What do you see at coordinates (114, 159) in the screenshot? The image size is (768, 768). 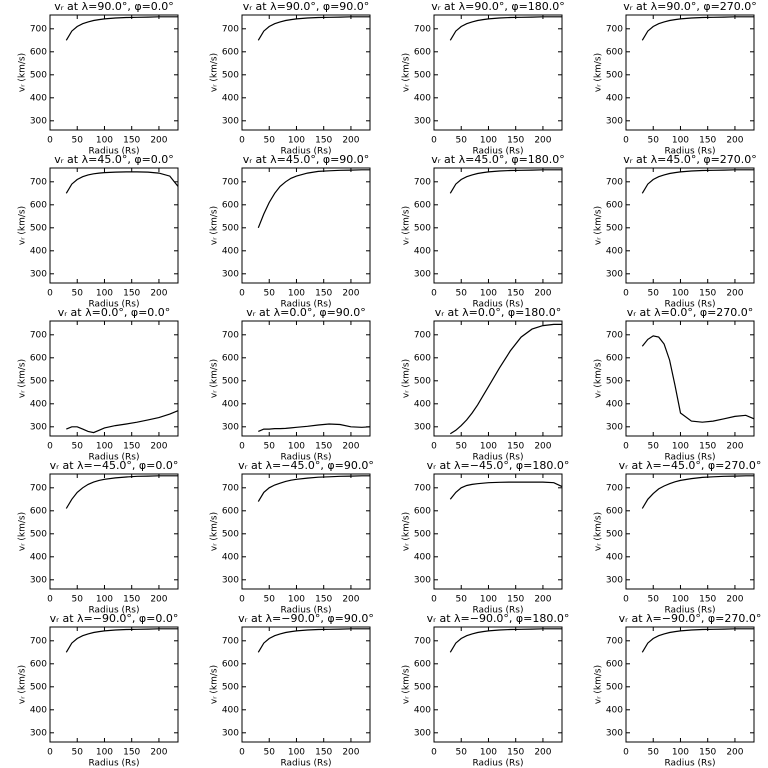 I see `chart-title: vᵣ at λ=45.0°, φ=0.0°` at bounding box center [114, 159].